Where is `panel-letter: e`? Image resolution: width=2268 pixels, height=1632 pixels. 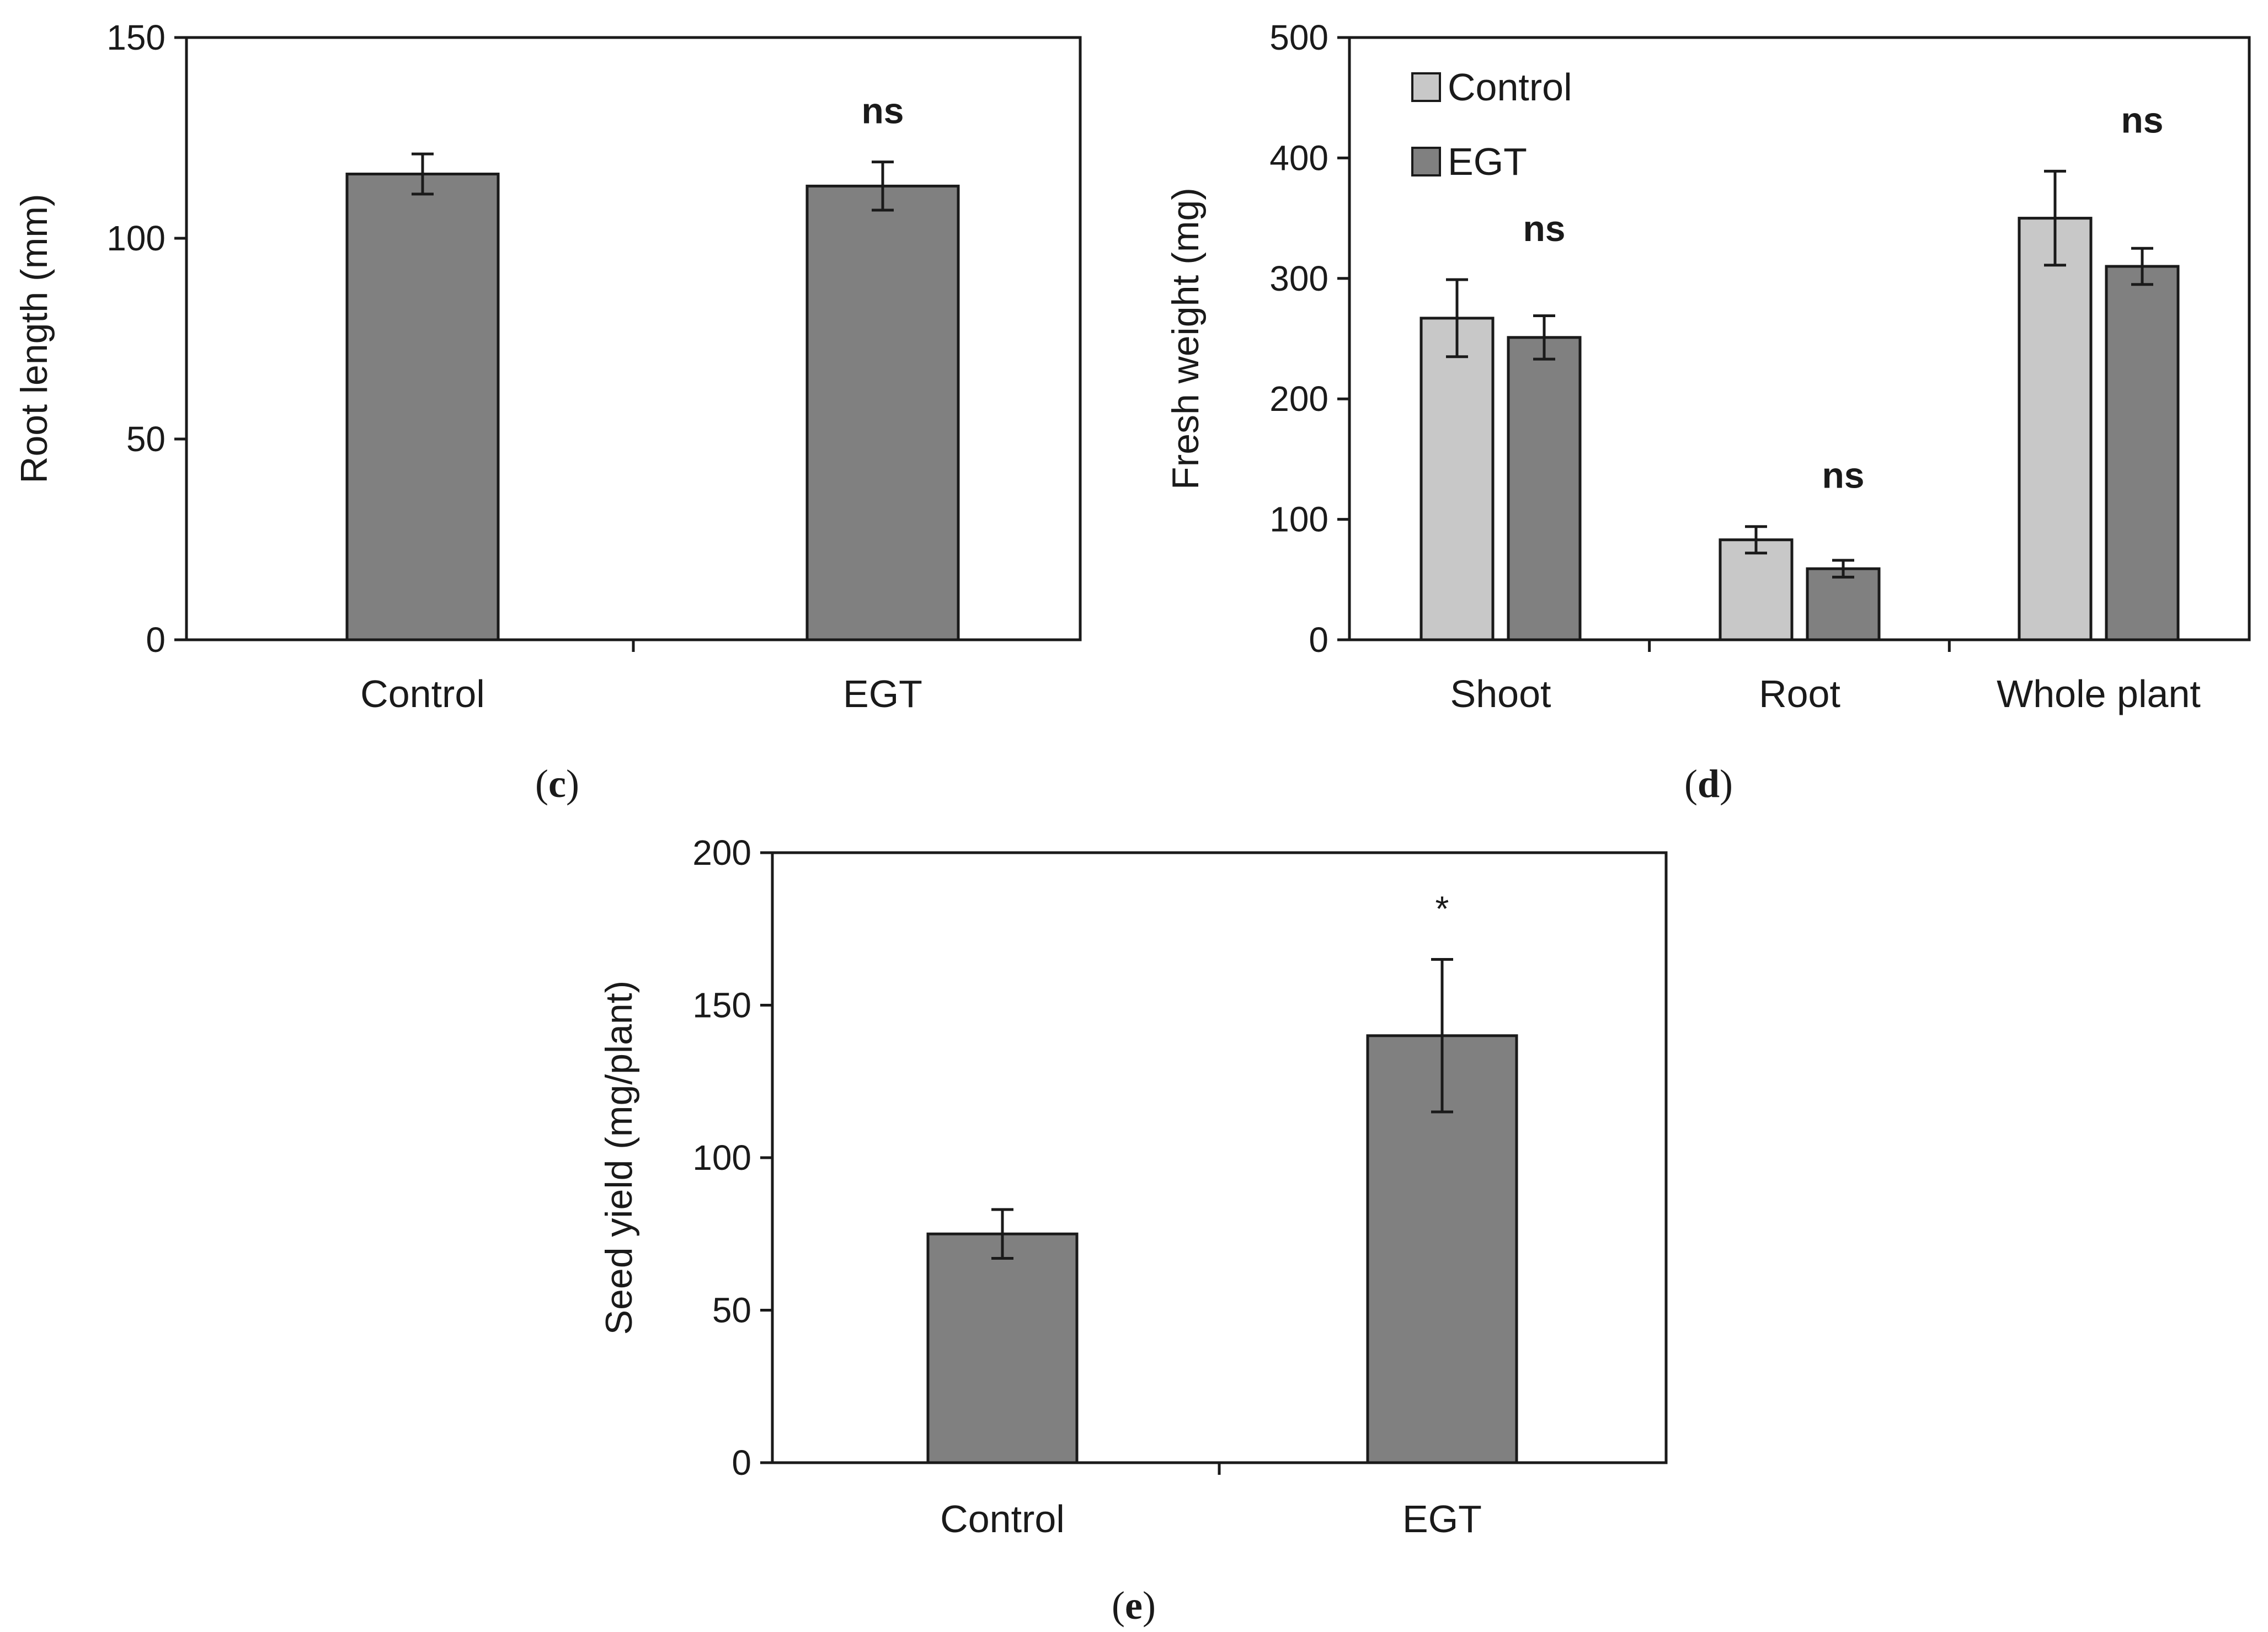
panel-letter: e is located at coordinates (1134, 1605).